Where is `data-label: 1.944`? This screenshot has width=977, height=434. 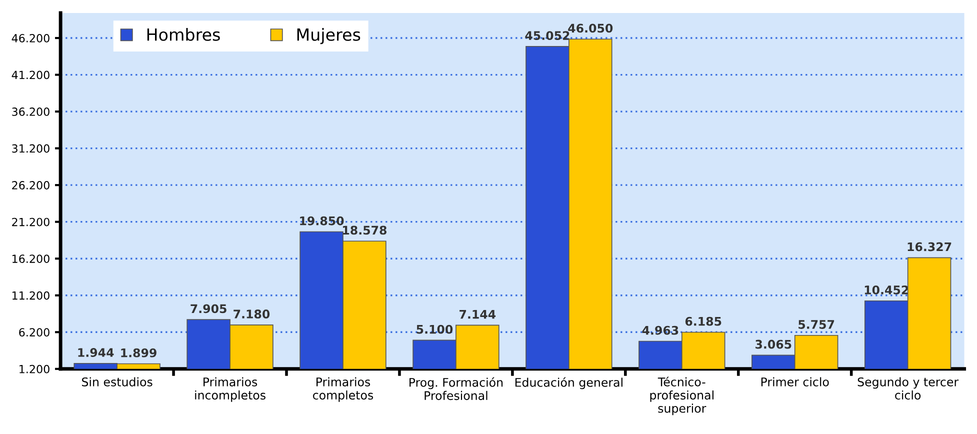
data-label: 1.944 is located at coordinates (96, 352).